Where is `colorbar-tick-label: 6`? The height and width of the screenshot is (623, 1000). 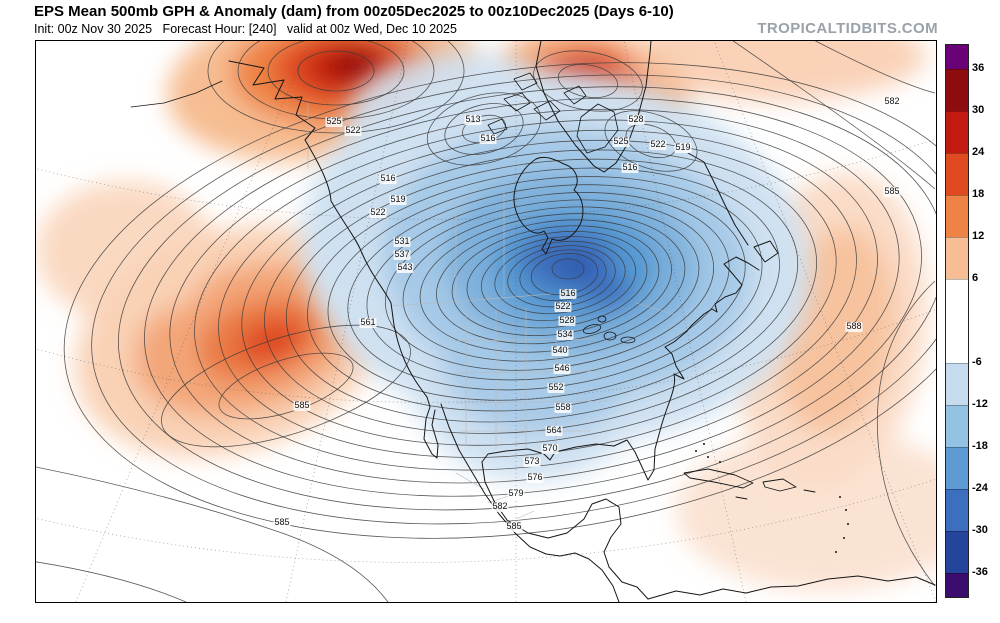 colorbar-tick-label: 6 is located at coordinates (975, 277).